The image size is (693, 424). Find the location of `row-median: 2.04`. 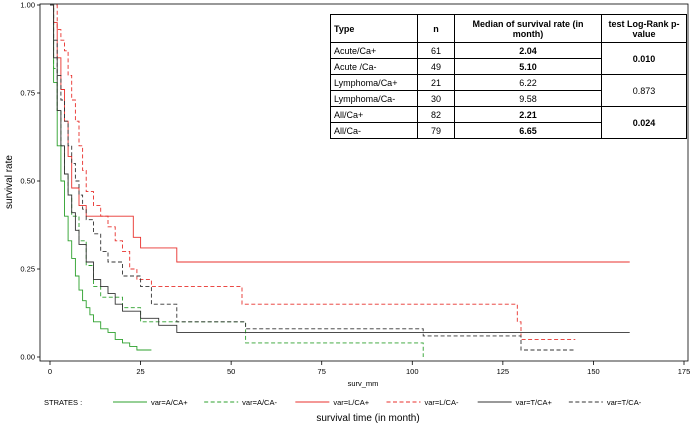

row-median: 2.04 is located at coordinates (528, 50).